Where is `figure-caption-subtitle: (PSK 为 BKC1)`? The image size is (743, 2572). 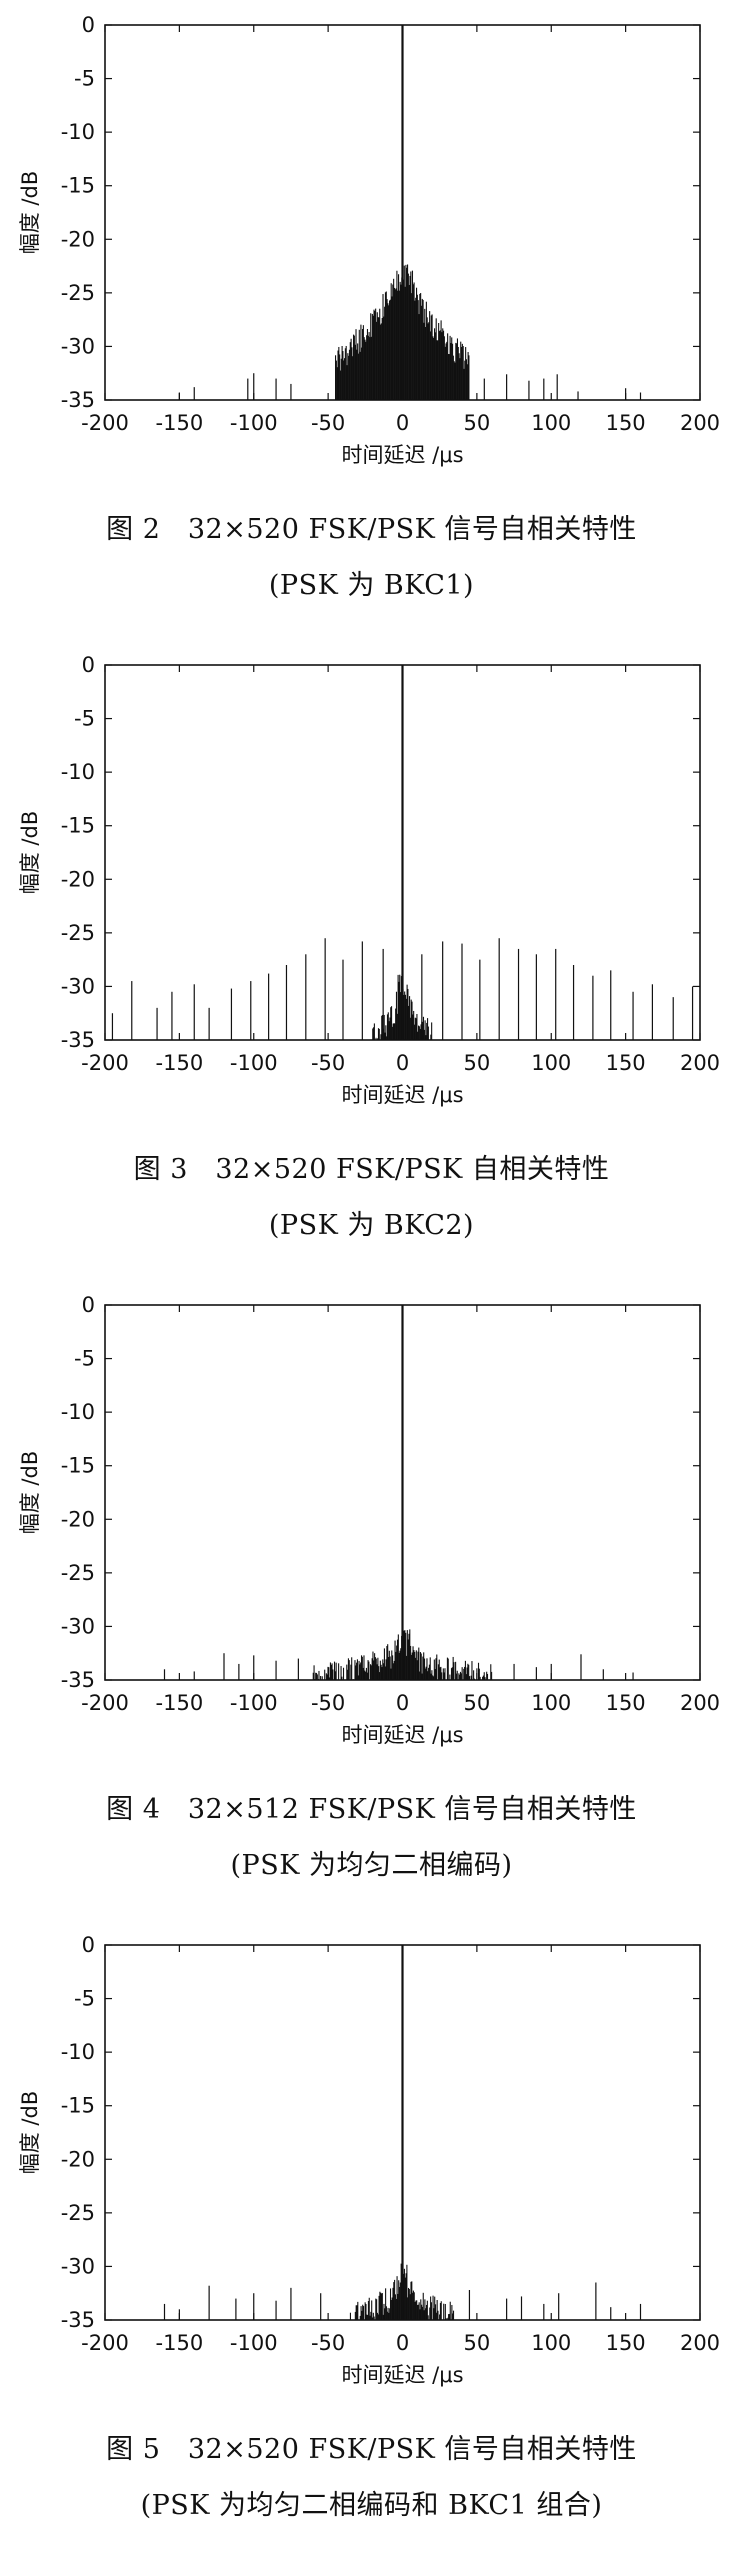 figure-caption-subtitle: (PSK 为 BKC1) is located at coordinates (371, 585).